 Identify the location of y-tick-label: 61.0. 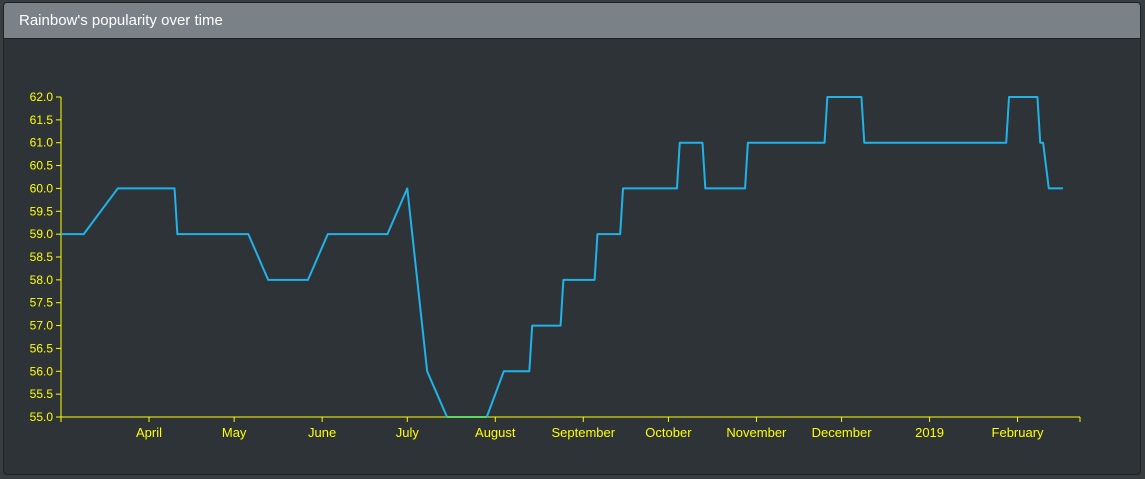
(42, 143).